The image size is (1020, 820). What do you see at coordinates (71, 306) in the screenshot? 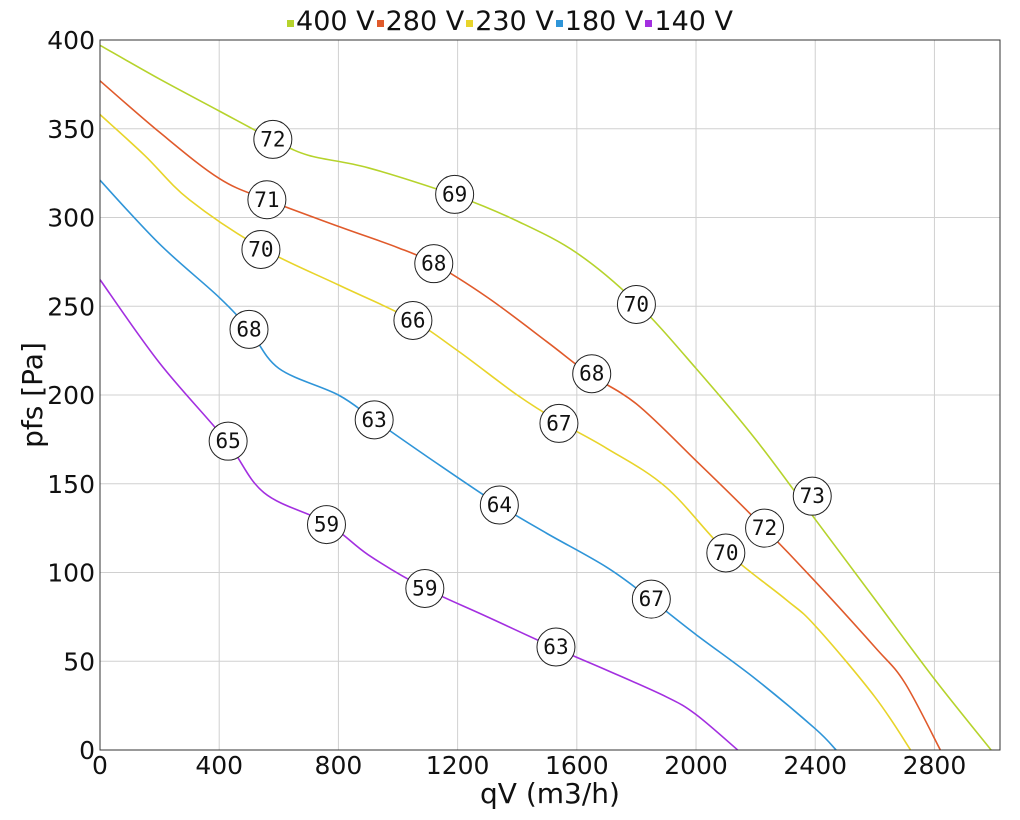
I see `y-tick-label: 250` at bounding box center [71, 306].